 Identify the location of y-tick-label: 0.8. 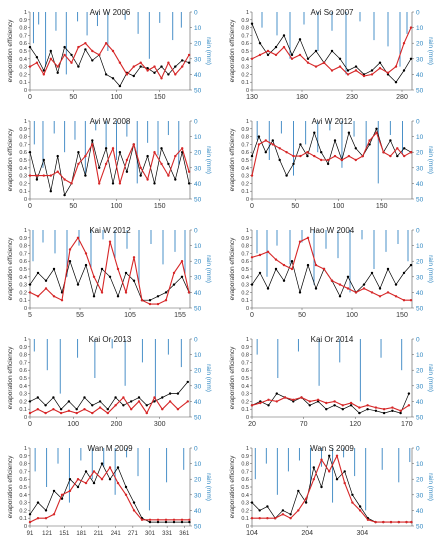
(245, 465).